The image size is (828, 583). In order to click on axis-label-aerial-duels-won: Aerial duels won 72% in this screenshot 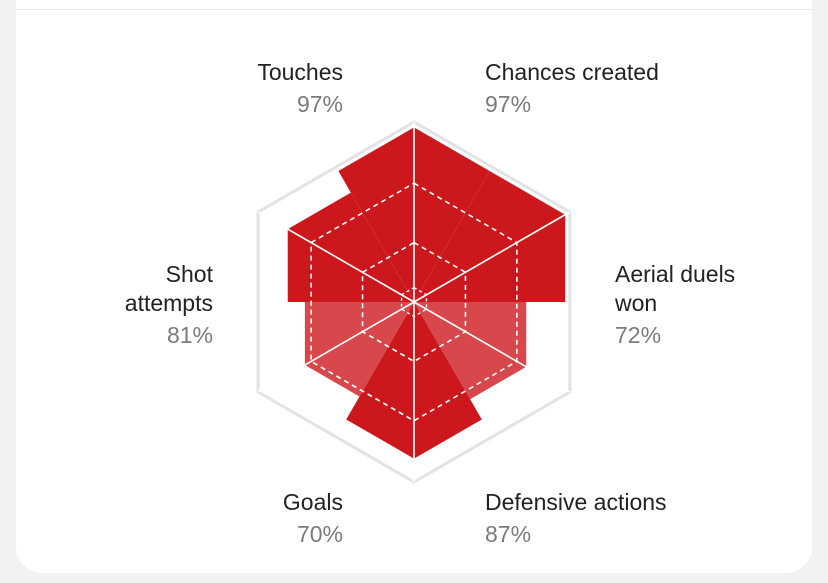, I will do `click(690, 305)`.